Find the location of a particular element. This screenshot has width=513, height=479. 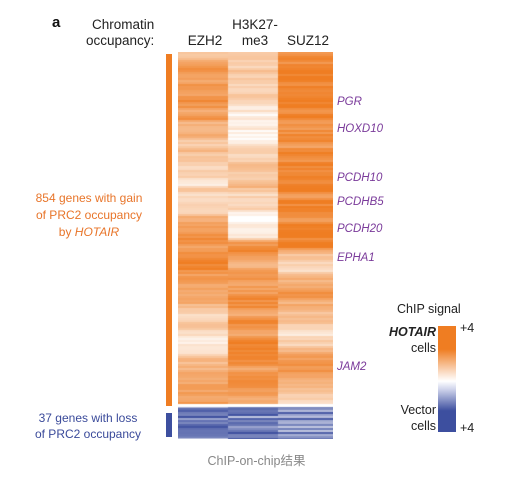

loss-group-bar is located at coordinates (169, 425).